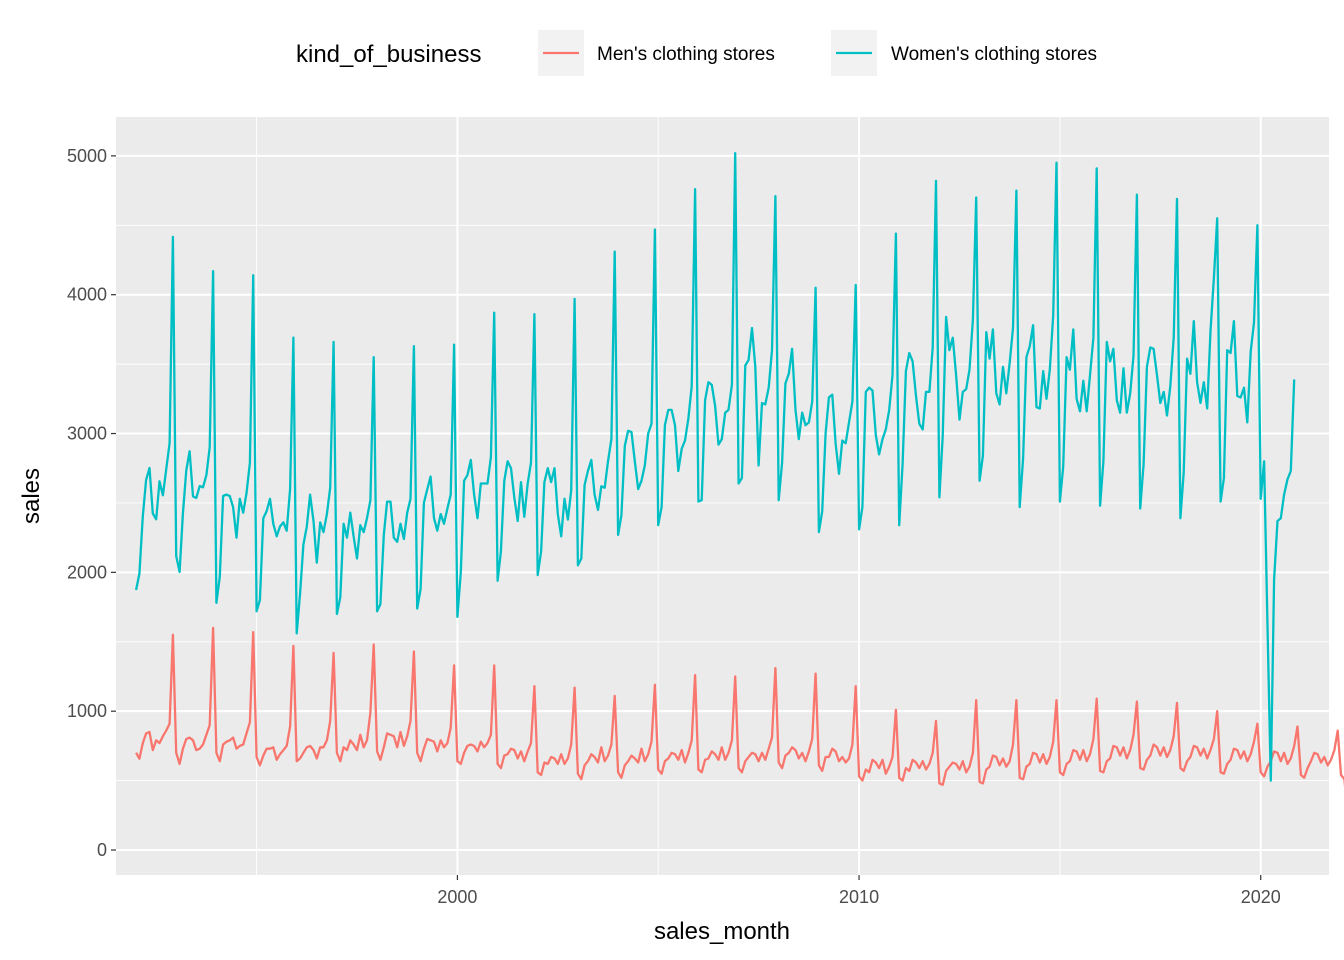 Image resolution: width=1344 pixels, height=960 pixels. What do you see at coordinates (87, 711) in the screenshot?
I see `y-tick-label: 1000` at bounding box center [87, 711].